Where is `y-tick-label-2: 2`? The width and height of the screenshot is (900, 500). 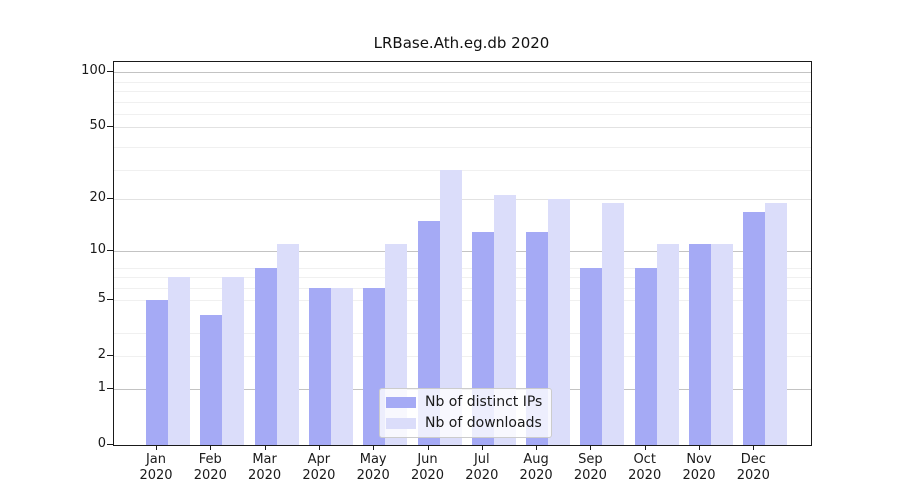 y-tick-label-2: 2 is located at coordinates (101, 355).